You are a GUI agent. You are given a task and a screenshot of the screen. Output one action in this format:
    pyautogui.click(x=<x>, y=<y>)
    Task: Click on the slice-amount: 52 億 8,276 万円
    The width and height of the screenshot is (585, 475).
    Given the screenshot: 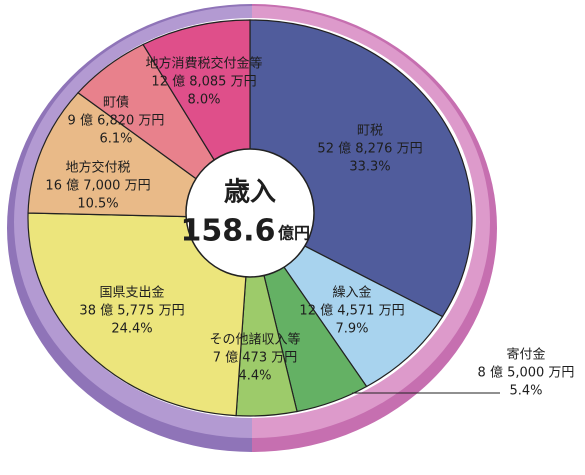 What is the action you would take?
    pyautogui.click(x=369, y=149)
    